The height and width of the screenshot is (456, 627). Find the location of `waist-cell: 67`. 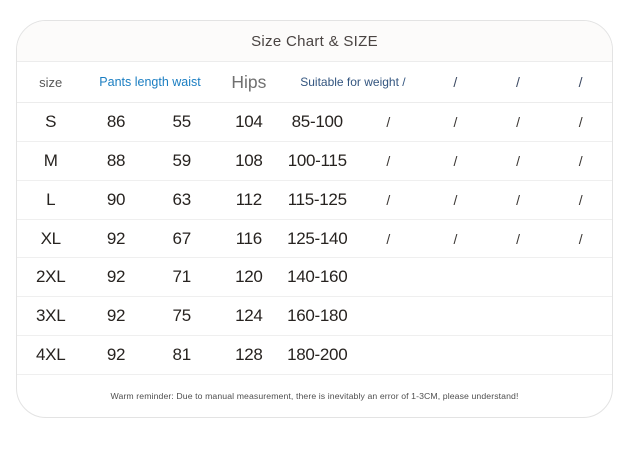

waist-cell: 67 is located at coordinates (182, 238).